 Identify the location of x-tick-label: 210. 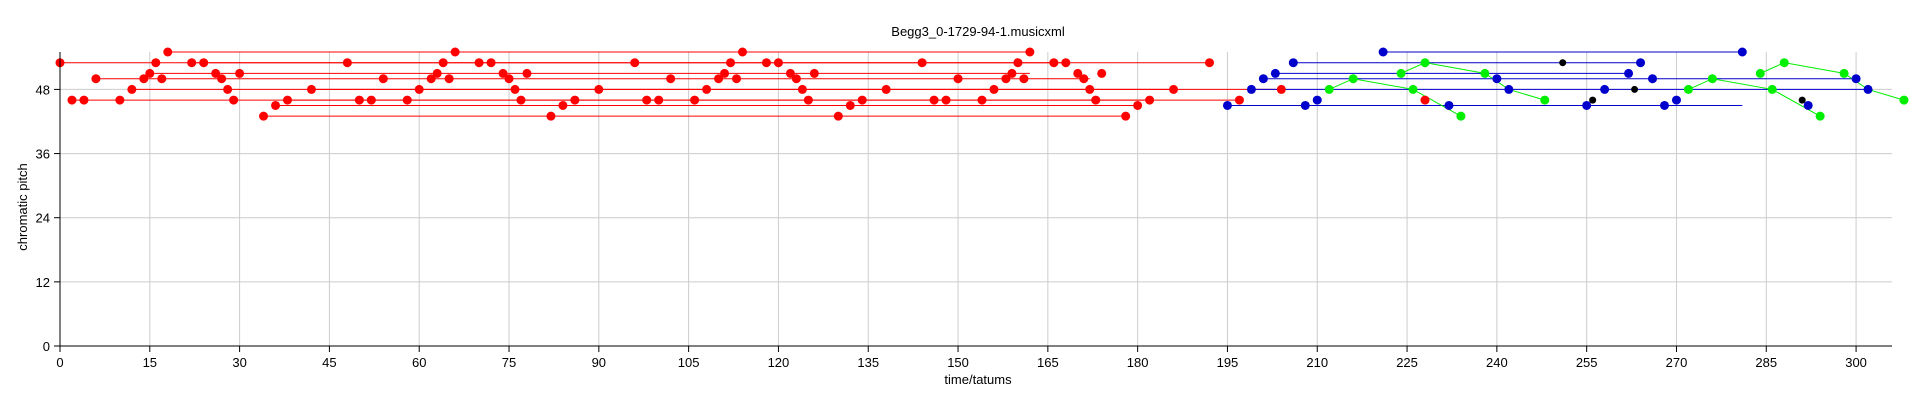
(1317, 362).